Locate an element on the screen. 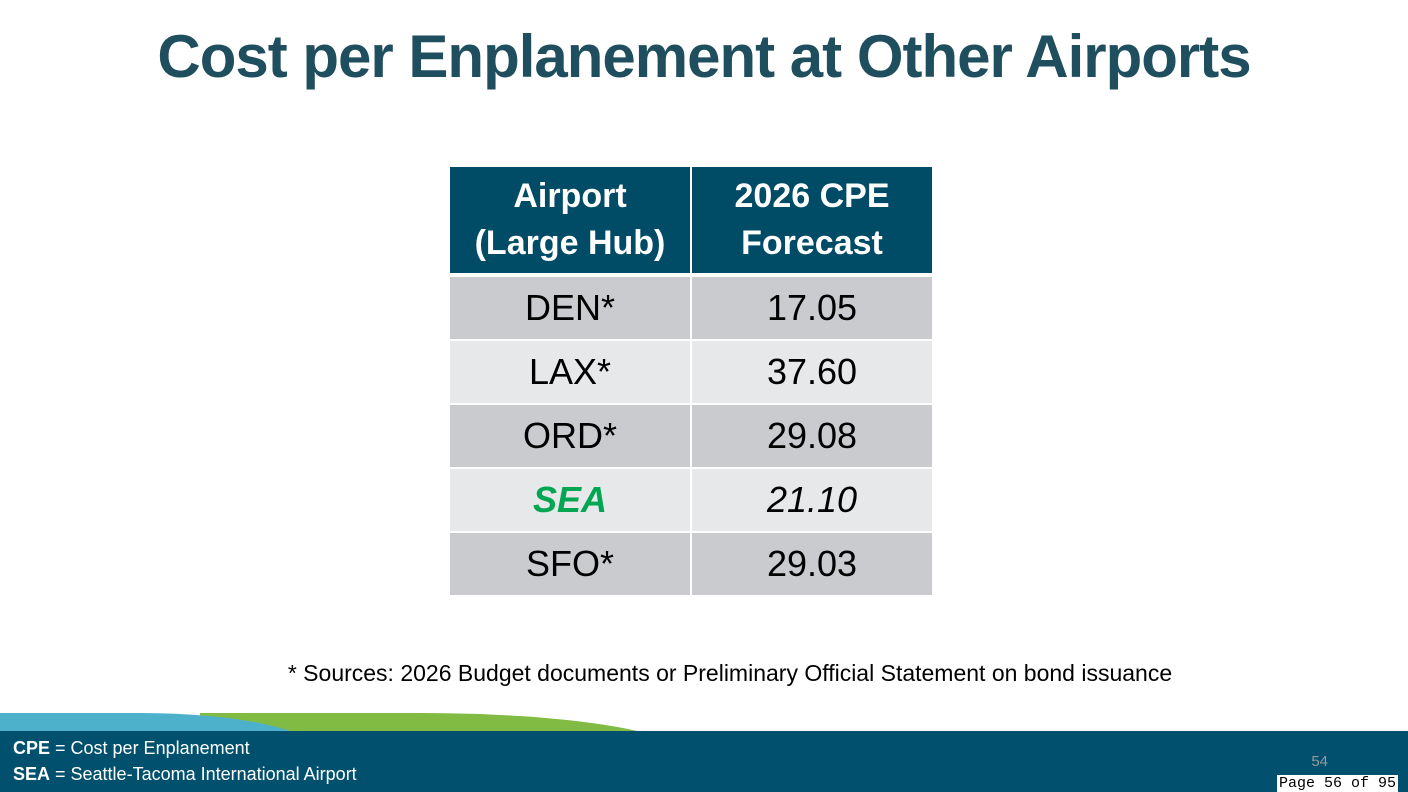  airport-cell: SFO* is located at coordinates (571, 564).